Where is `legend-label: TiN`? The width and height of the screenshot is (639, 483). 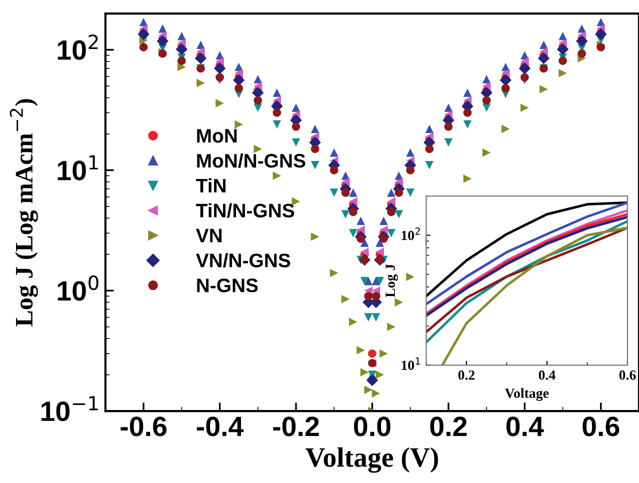
legend-label: TiN is located at coordinates (211, 185).